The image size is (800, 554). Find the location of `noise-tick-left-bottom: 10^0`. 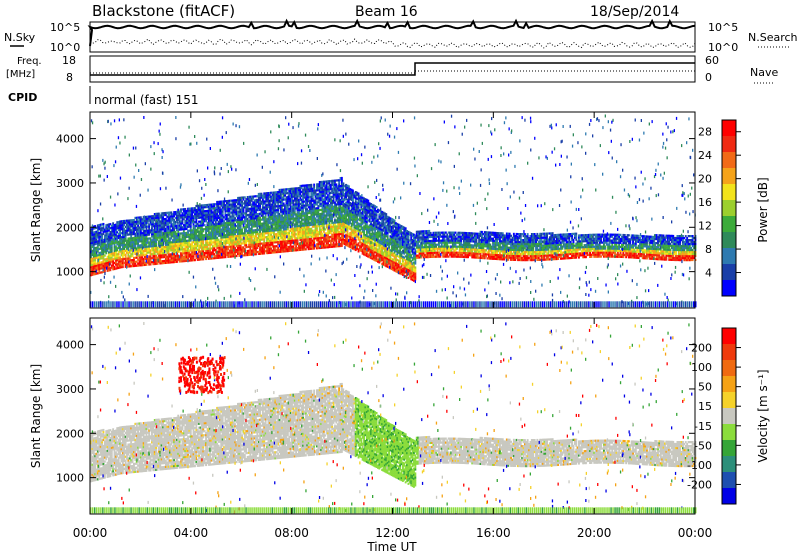

noise-tick-left-bottom: 10^0 is located at coordinates (65, 47).